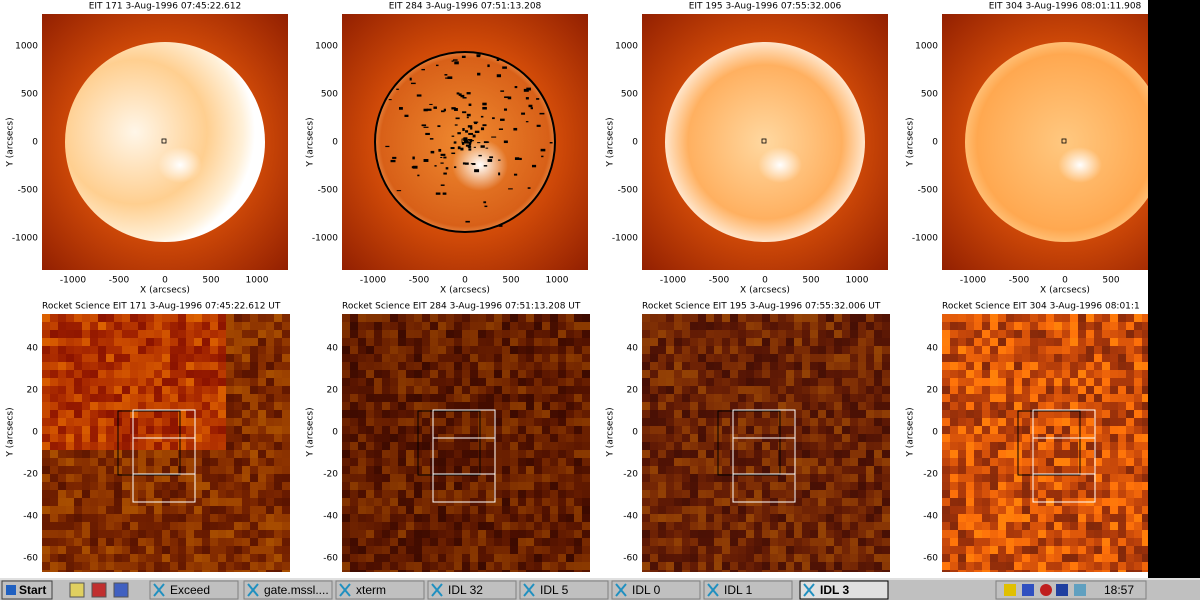 Image resolution: width=1200 pixels, height=600 pixels. What do you see at coordinates (646, 590) in the screenshot?
I see `task-label: IDL 0` at bounding box center [646, 590].